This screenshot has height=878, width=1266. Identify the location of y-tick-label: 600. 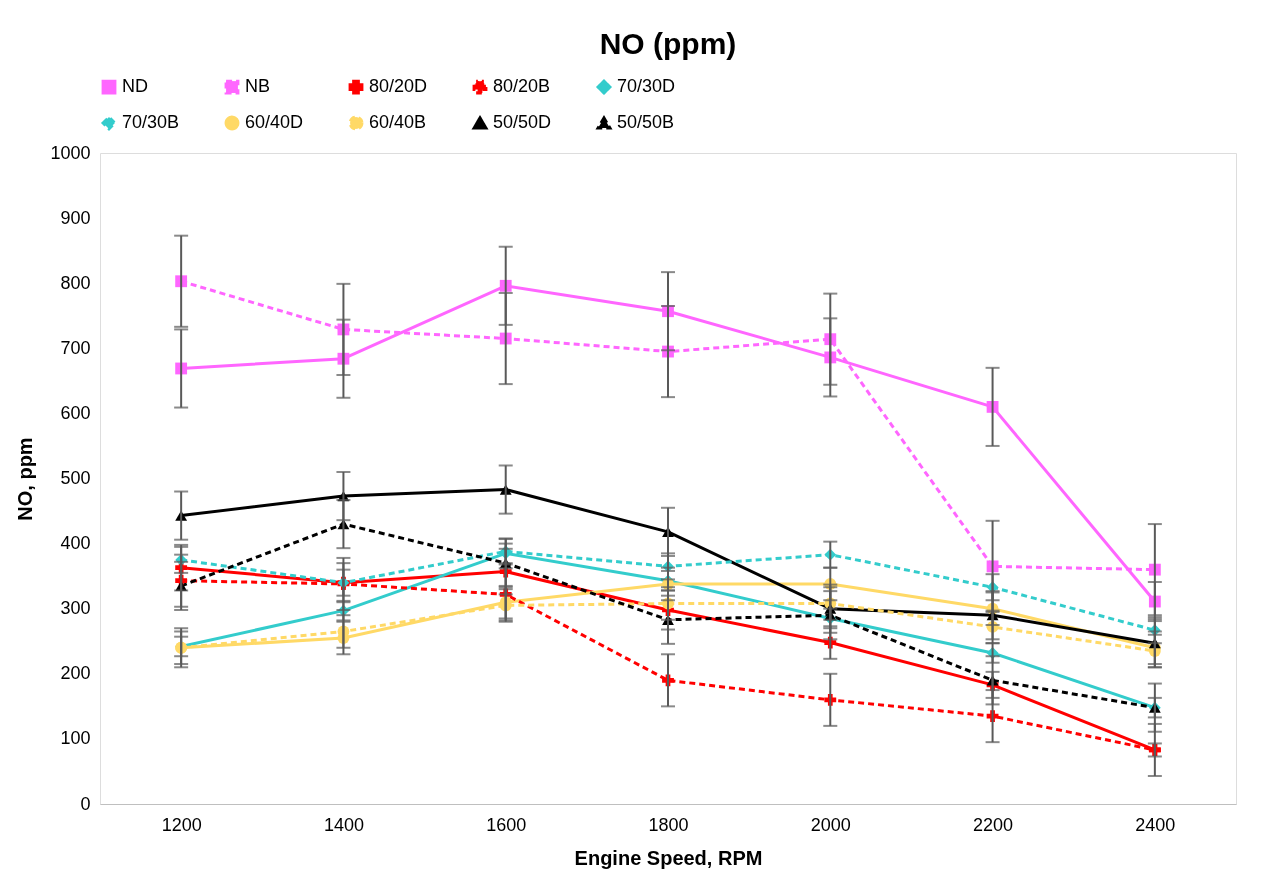
(75, 412).